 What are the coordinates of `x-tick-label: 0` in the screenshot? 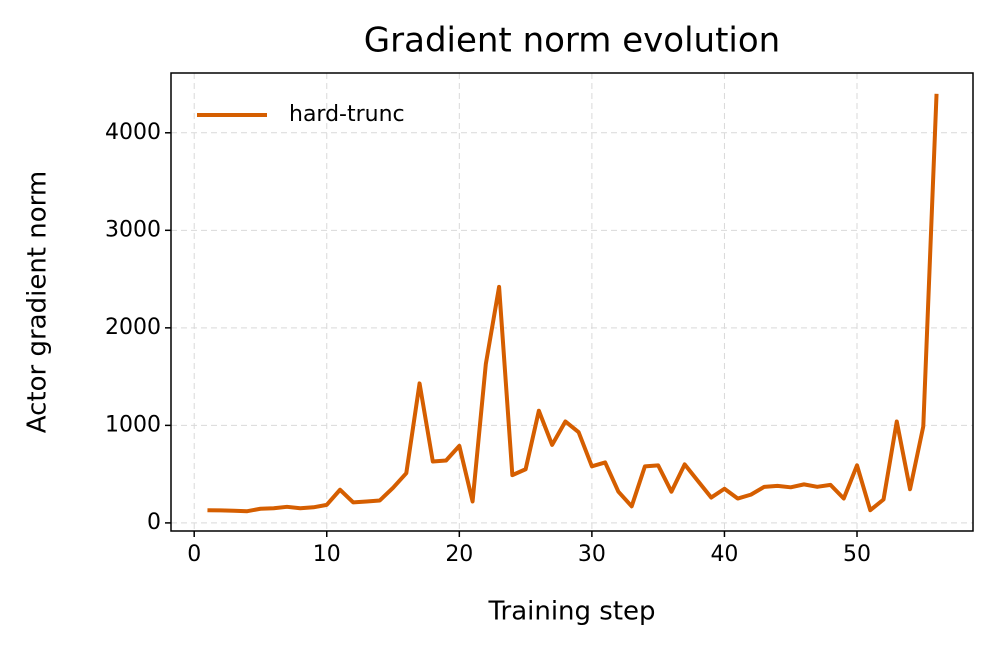 It's located at (194, 554).